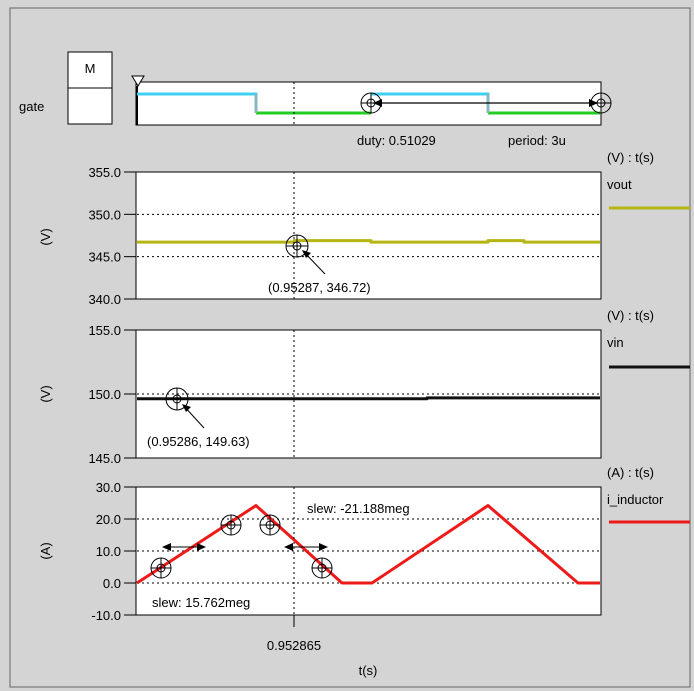 The width and height of the screenshot is (694, 691). What do you see at coordinates (31, 106) in the screenshot?
I see `gate-label: gate` at bounding box center [31, 106].